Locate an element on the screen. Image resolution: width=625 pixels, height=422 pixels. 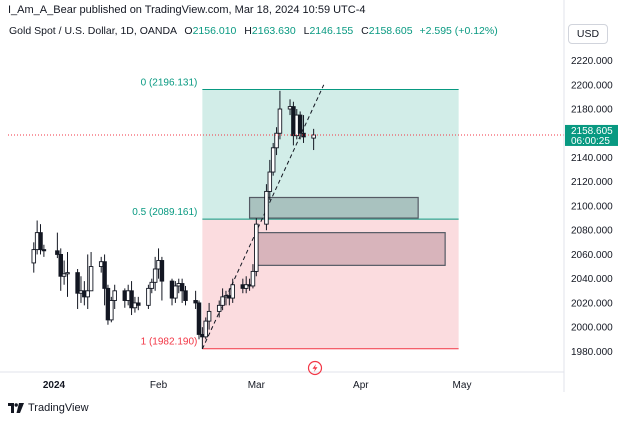
currency-button: USD is located at coordinates (588, 34).